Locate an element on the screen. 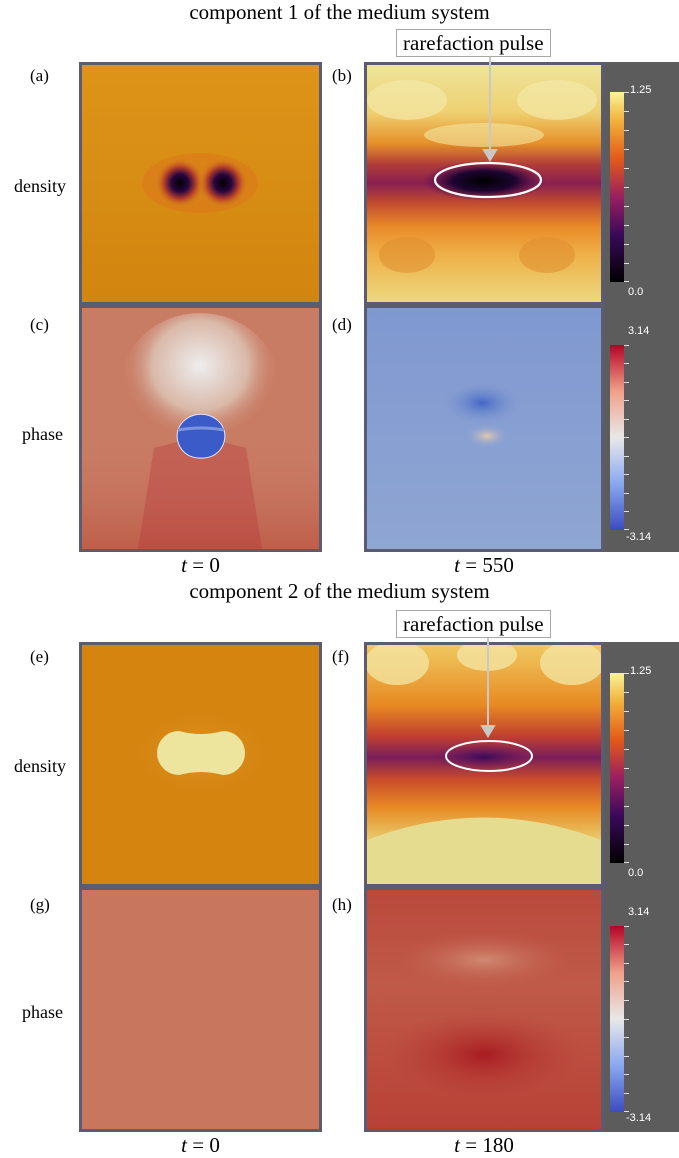 The height and width of the screenshot is (1158, 679). panel-label-d: (d) is located at coordinates (342, 324).